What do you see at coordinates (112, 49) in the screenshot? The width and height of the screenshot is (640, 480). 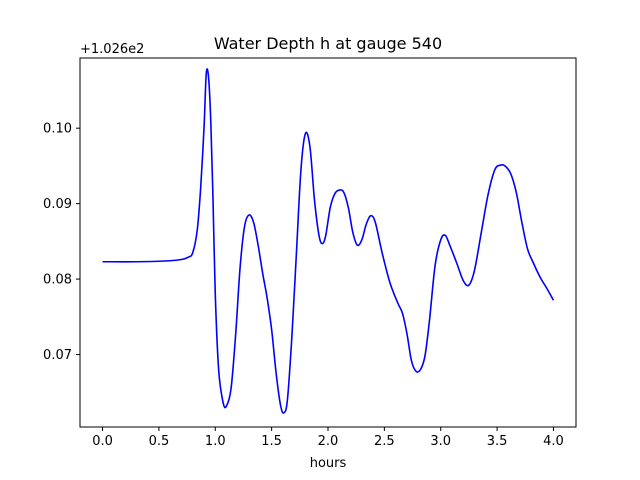 I see `y-axis-offset-label: +1.026e2` at bounding box center [112, 49].